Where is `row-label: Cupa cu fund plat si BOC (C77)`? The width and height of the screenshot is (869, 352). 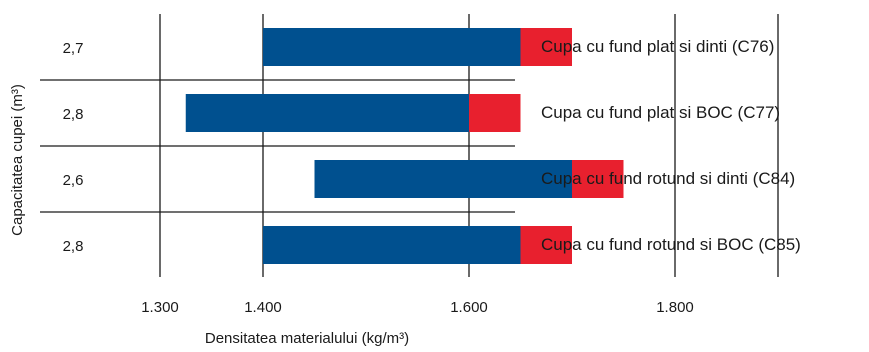
row-label: Cupa cu fund plat si BOC (C77) is located at coordinates (660, 112).